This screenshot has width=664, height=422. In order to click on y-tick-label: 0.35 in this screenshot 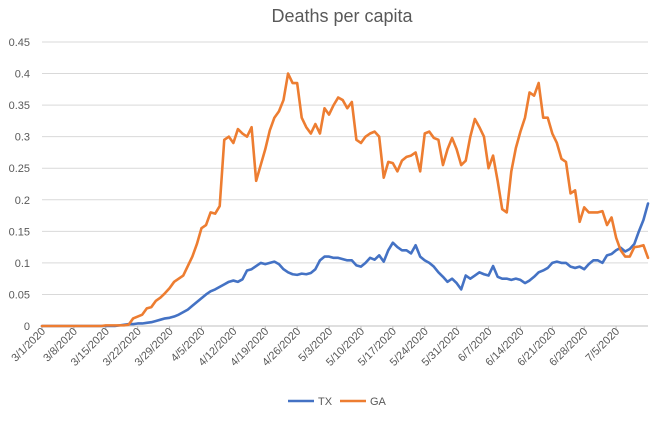, I will do `click(19, 106)`.